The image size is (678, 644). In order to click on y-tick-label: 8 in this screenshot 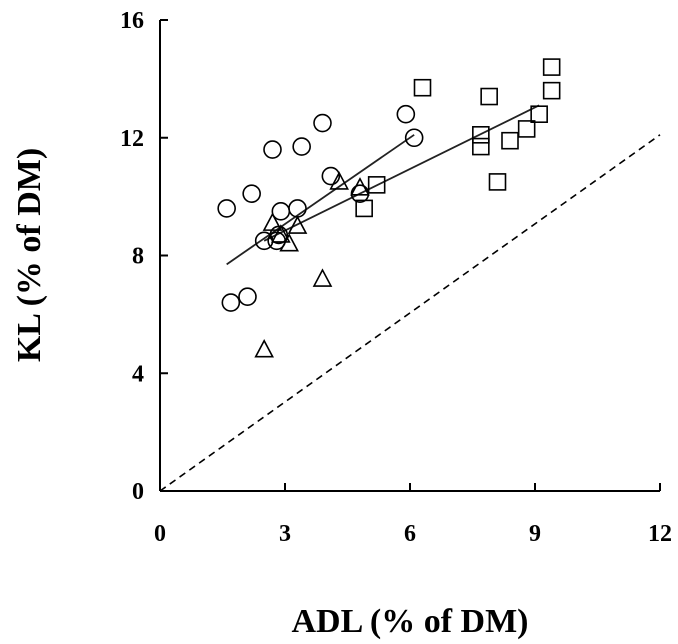, I will do `click(138, 257)`.